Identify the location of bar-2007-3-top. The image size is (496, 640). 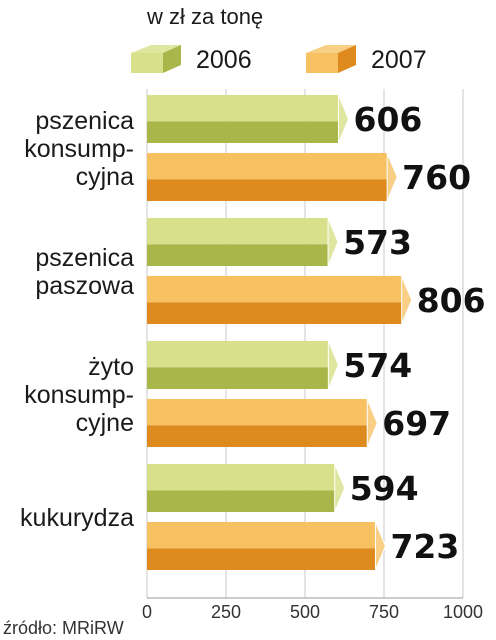
(261, 535).